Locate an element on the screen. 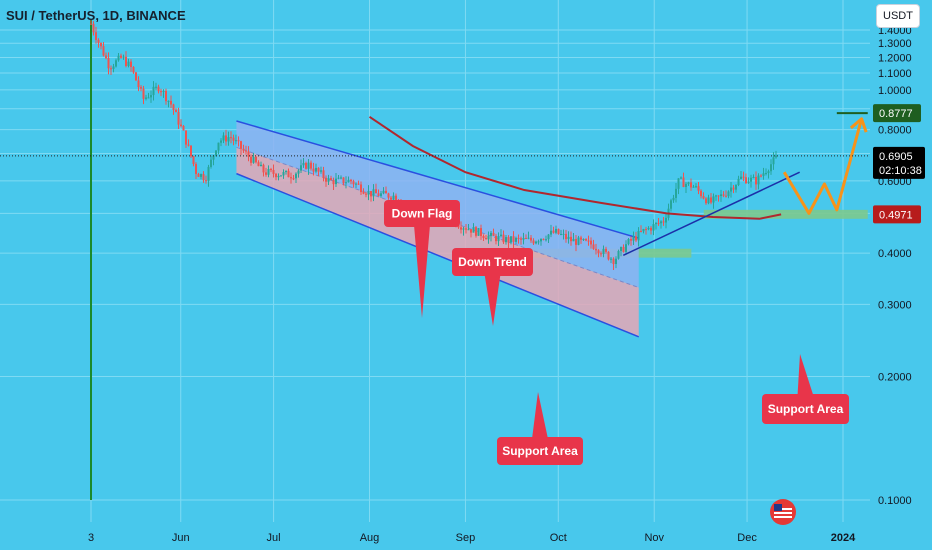 This screenshot has width=932, height=550. last-price-tag: 0.6905 02:10:38 is located at coordinates (899, 162).